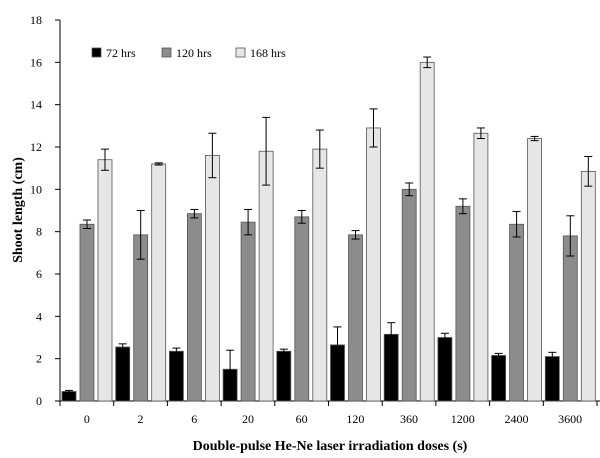  What do you see at coordinates (516, 419) in the screenshot?
I see `x-tick-label: 2400` at bounding box center [516, 419].